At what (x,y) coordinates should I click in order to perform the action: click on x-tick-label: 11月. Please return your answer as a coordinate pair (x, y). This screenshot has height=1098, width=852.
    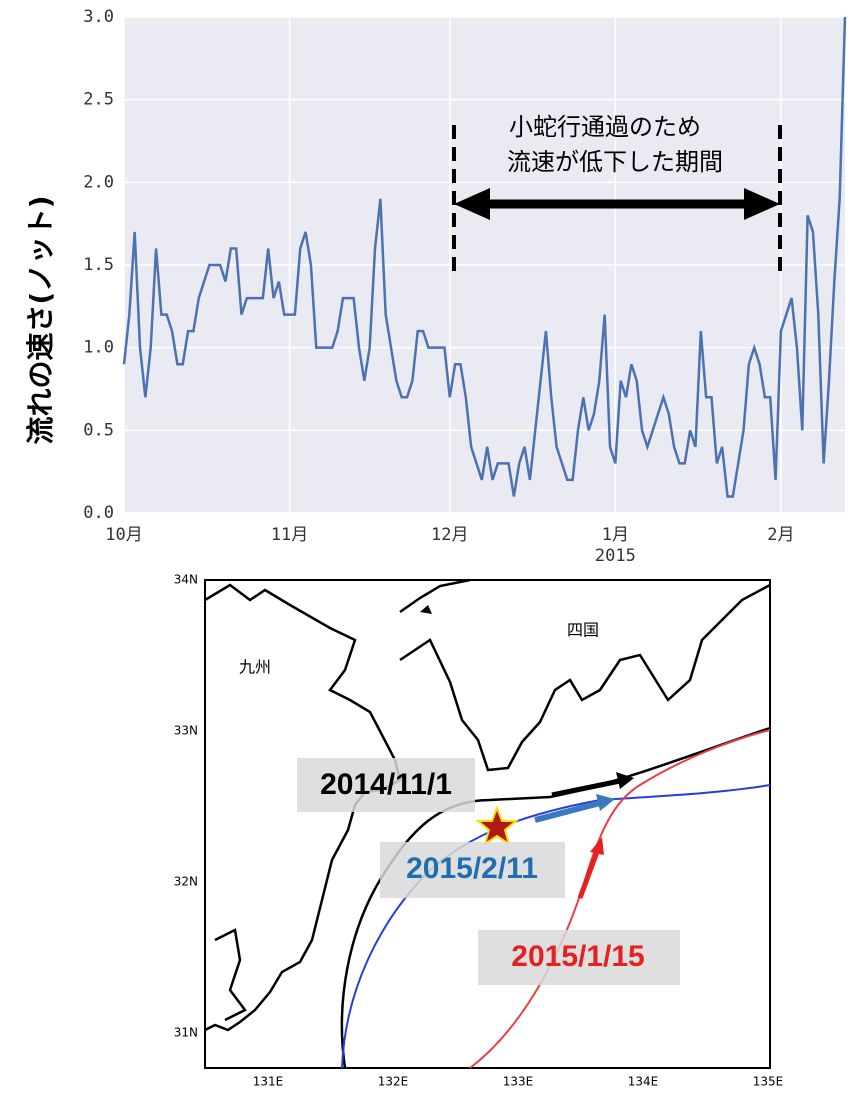
    Looking at the image, I should click on (289, 535).